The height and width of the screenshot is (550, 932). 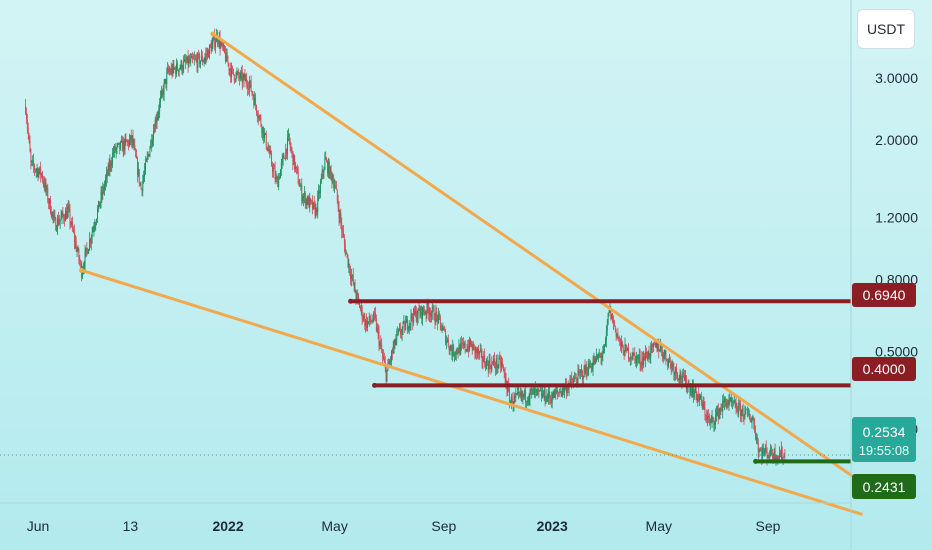 What do you see at coordinates (886, 29) in the screenshot?
I see `currency-selector-button: USDT` at bounding box center [886, 29].